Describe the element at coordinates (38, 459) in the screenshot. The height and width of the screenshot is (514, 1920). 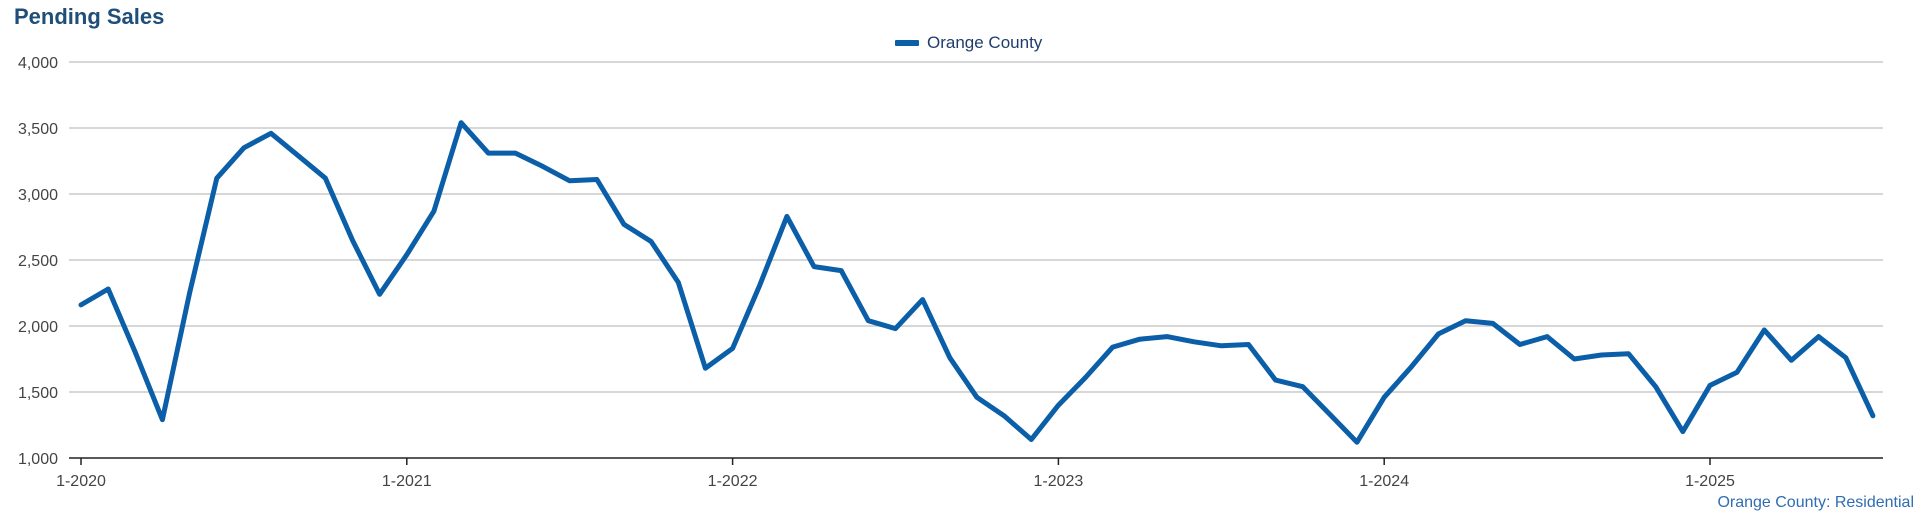
I see `y-tick-label: 1,000` at that location.